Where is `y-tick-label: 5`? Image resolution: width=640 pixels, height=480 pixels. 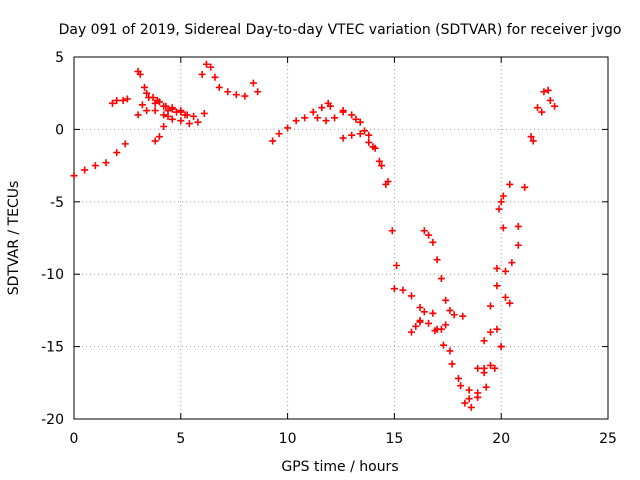
y-tick-label: 5 is located at coordinates (59, 58).